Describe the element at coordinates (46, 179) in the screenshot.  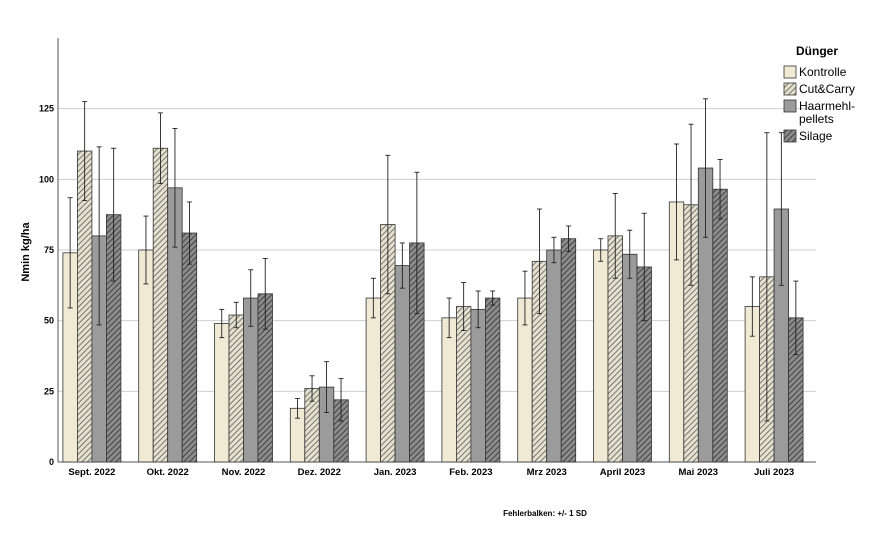
I see `y-tick-label: 100` at that location.